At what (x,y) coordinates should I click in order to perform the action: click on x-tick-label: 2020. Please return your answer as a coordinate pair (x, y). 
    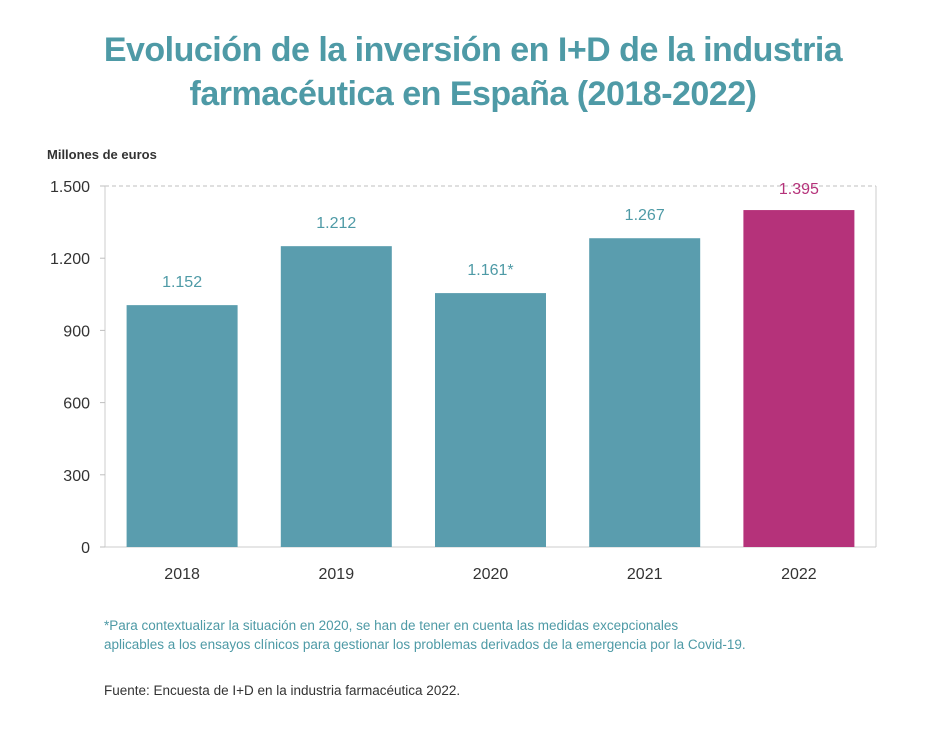
    Looking at the image, I should click on (491, 574).